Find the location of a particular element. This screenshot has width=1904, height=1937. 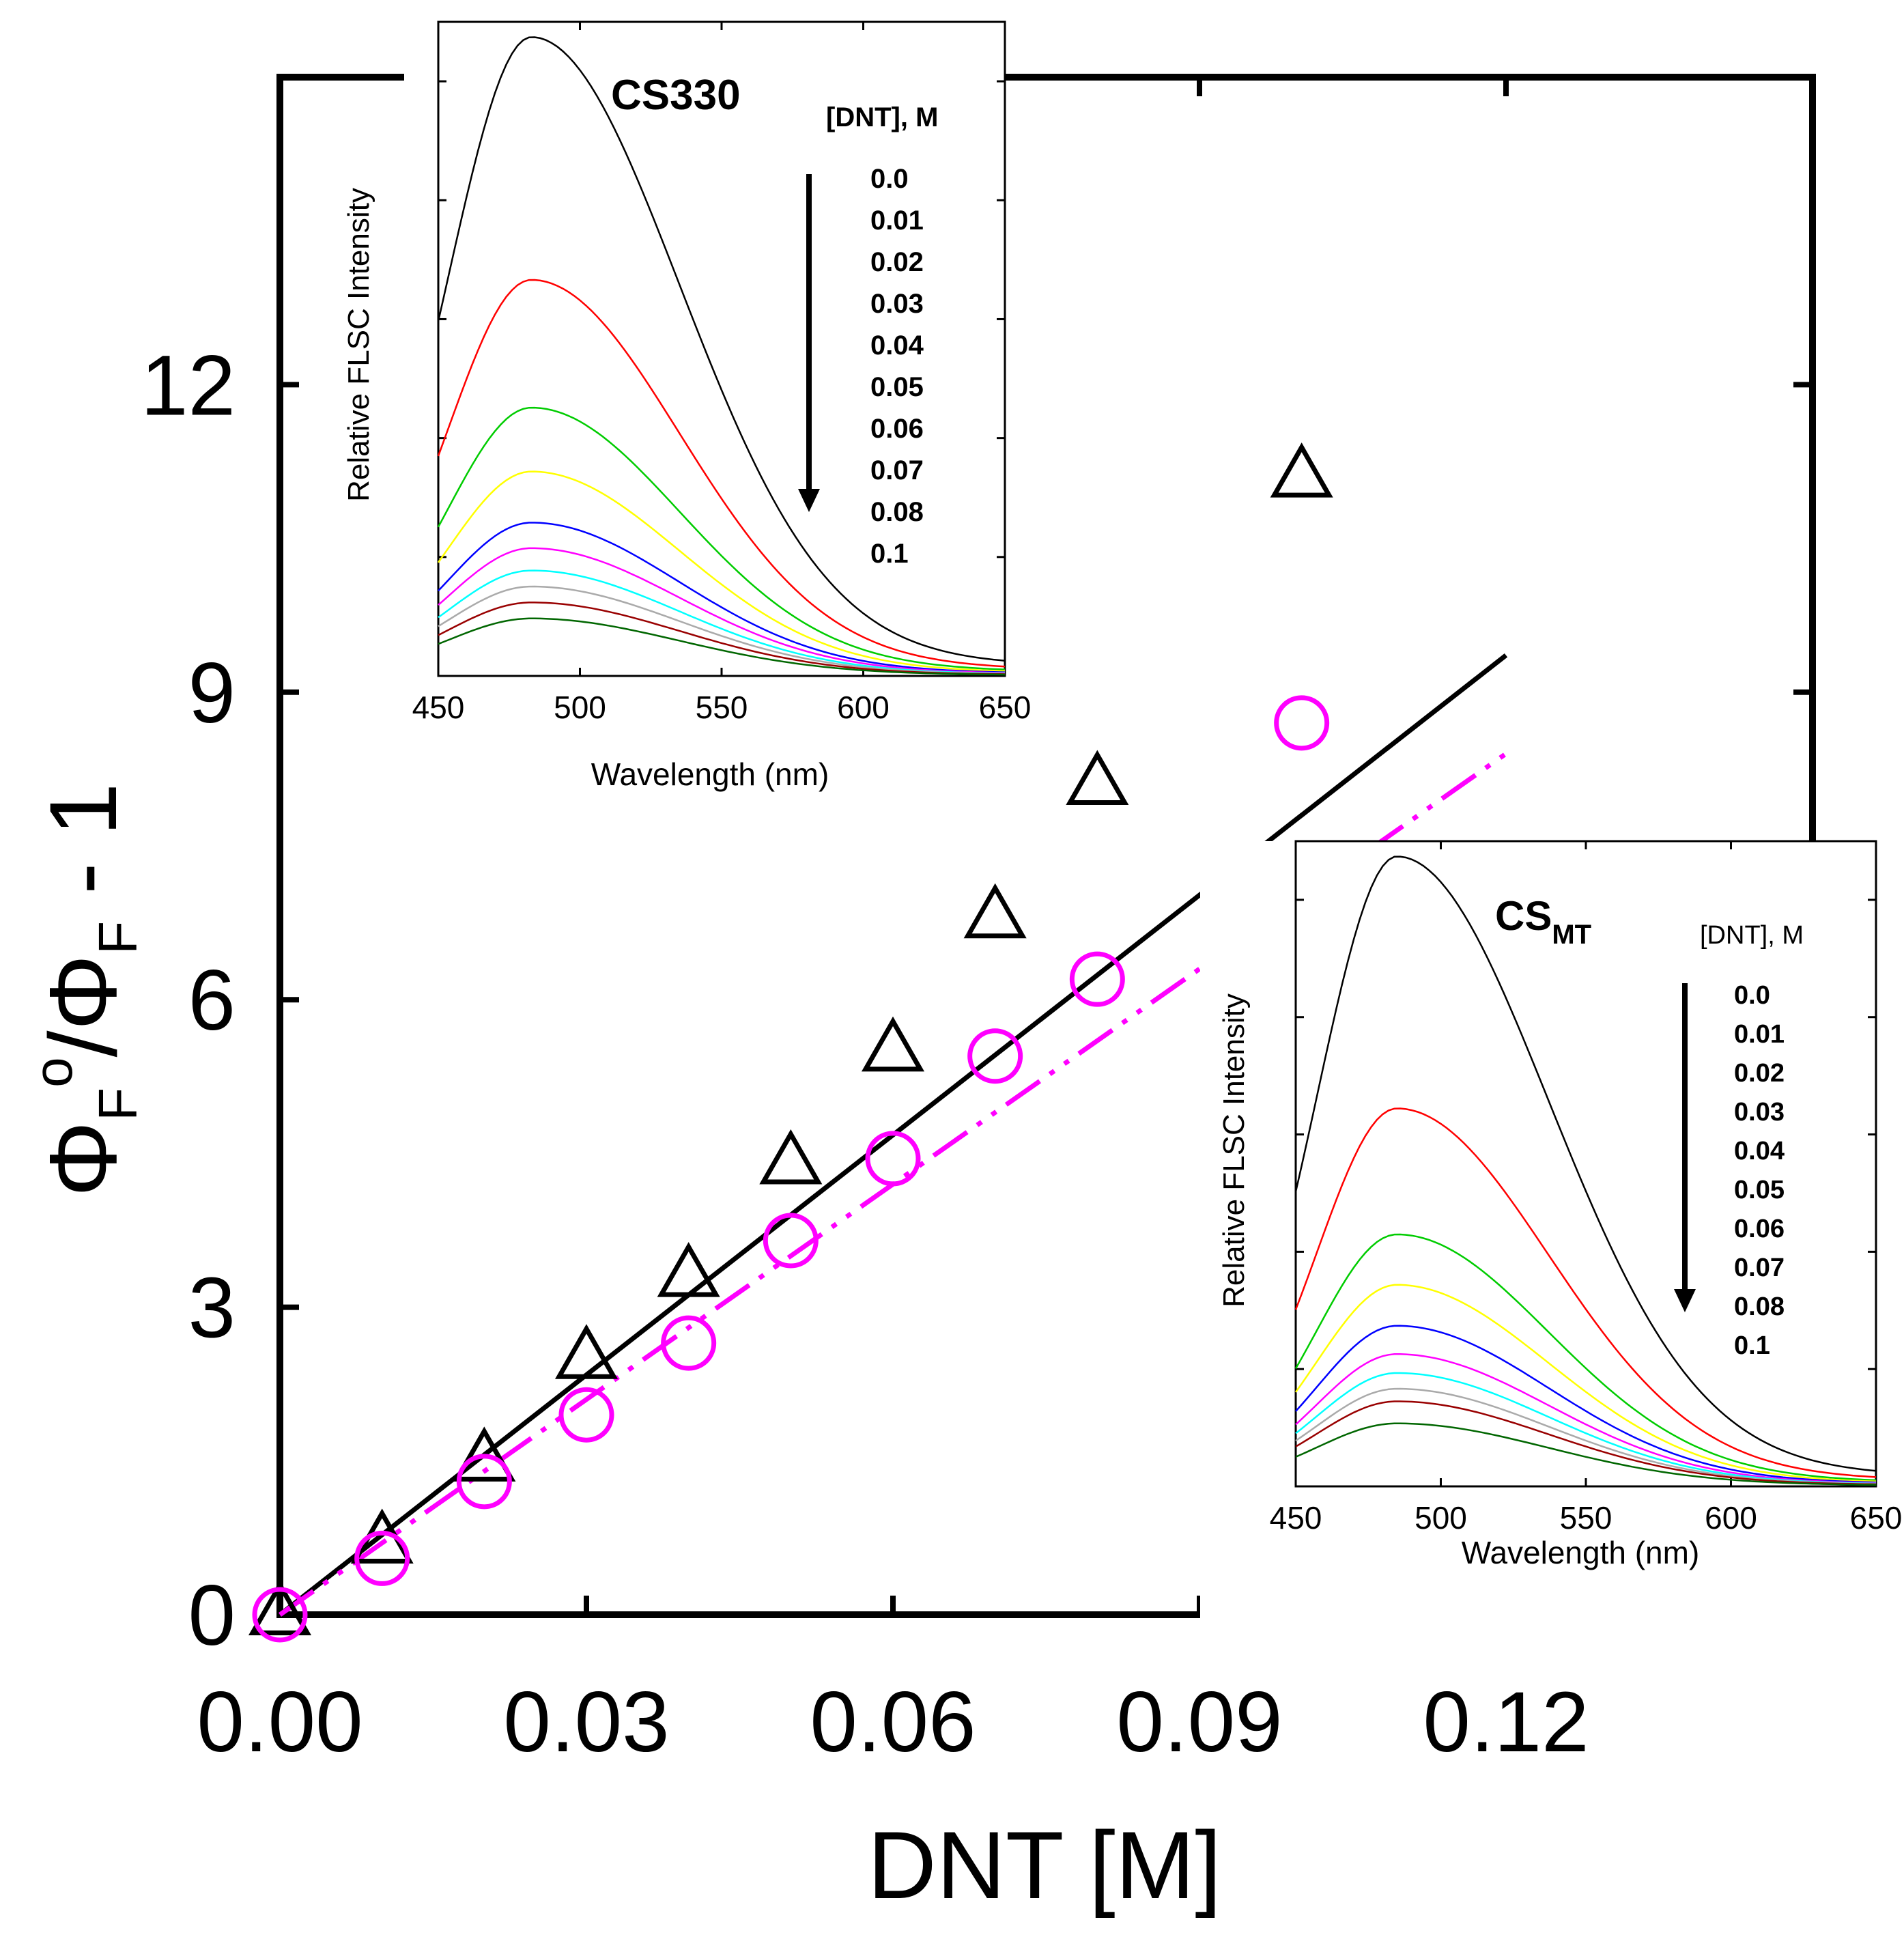

main-y-tick-label: 9 is located at coordinates (212, 693).